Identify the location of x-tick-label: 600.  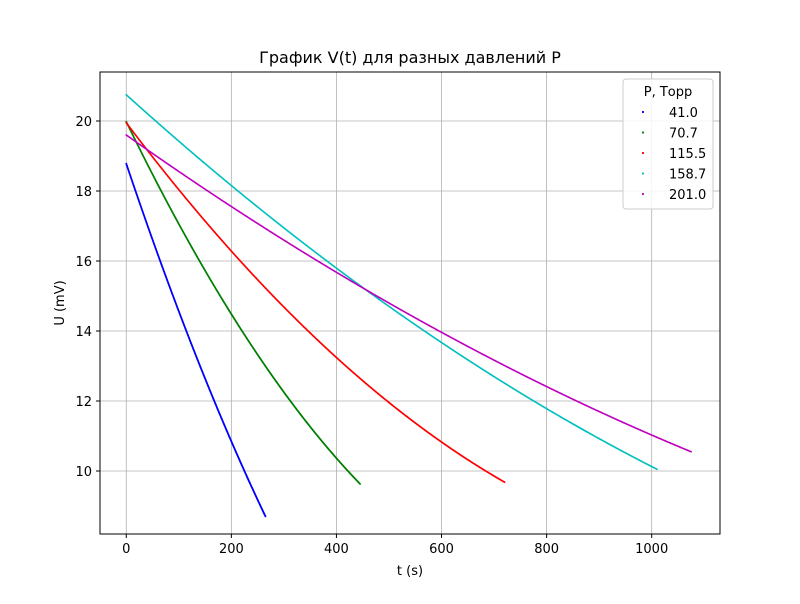
(441, 549).